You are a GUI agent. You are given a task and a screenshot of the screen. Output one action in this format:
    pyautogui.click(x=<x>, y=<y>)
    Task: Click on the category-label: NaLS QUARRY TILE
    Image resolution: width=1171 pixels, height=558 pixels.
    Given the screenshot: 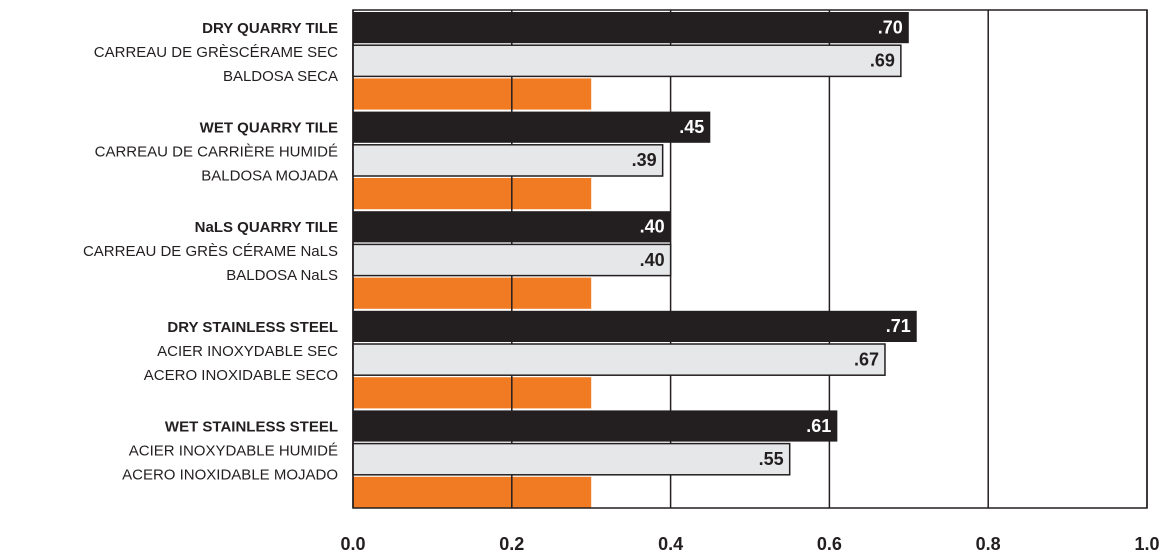 What is the action you would take?
    pyautogui.click(x=266, y=227)
    